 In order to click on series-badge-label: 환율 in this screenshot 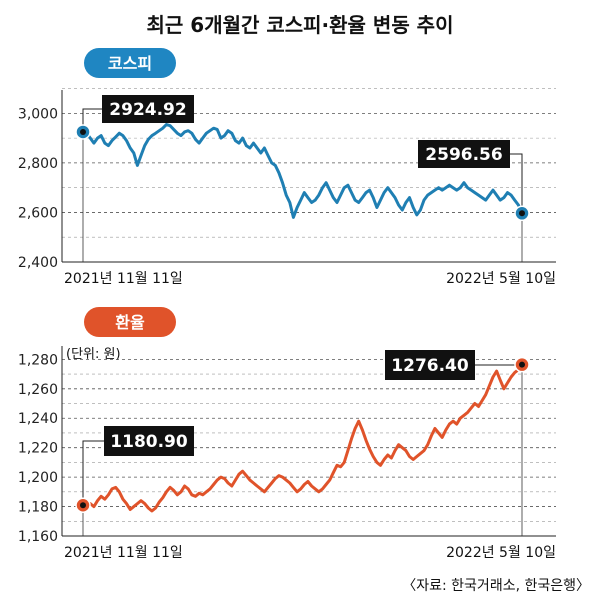, I will do `click(130, 322)`.